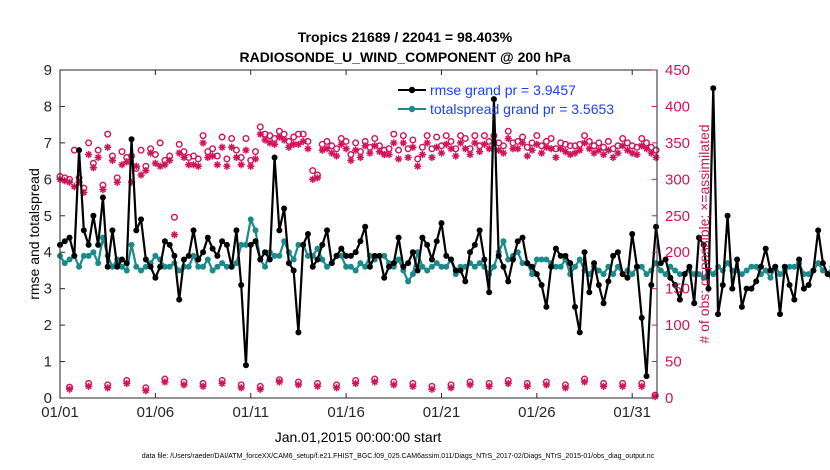  I want to click on y-right-tick-label: 350, so click(677, 143).